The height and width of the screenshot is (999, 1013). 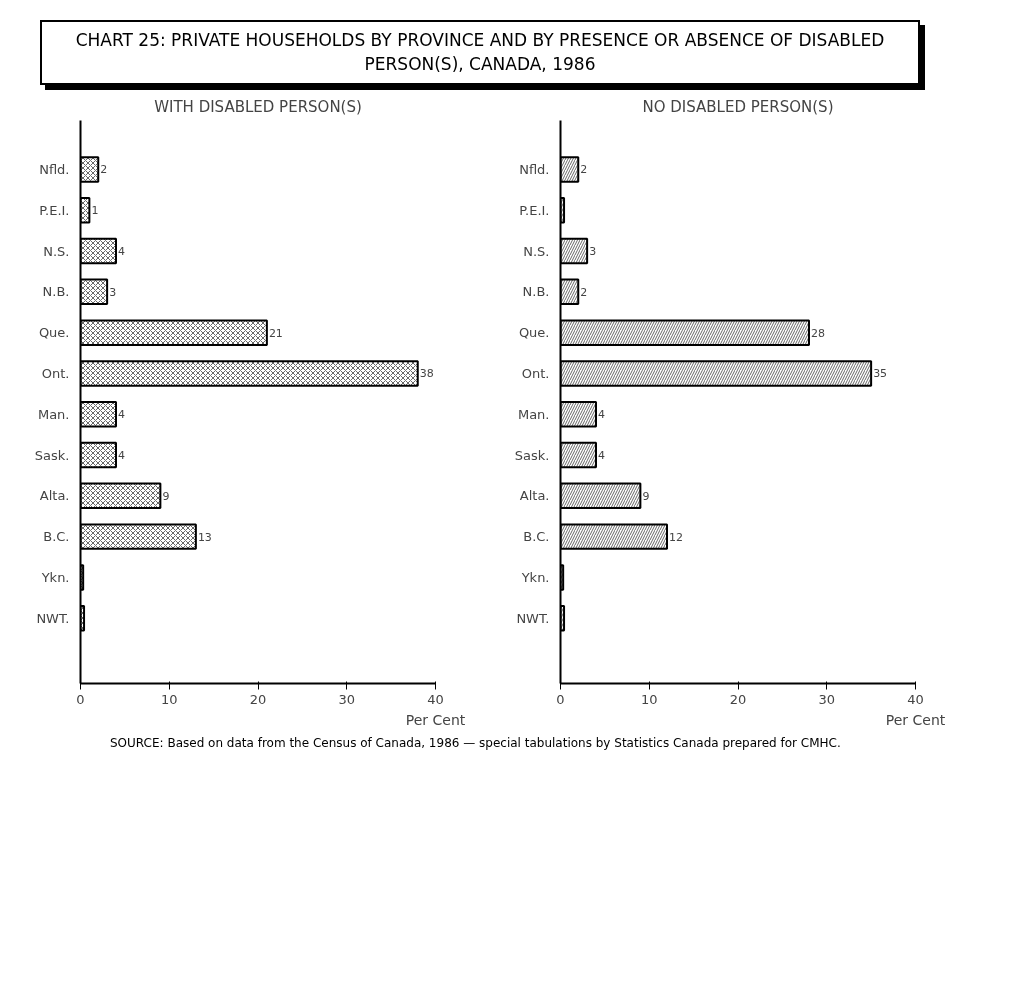 I want to click on source-note: SOURCE: Based on data from the Census of Canada, 1986 — special tabulations by Statistics Canada prepared for CMHC., so click(x=475, y=743).